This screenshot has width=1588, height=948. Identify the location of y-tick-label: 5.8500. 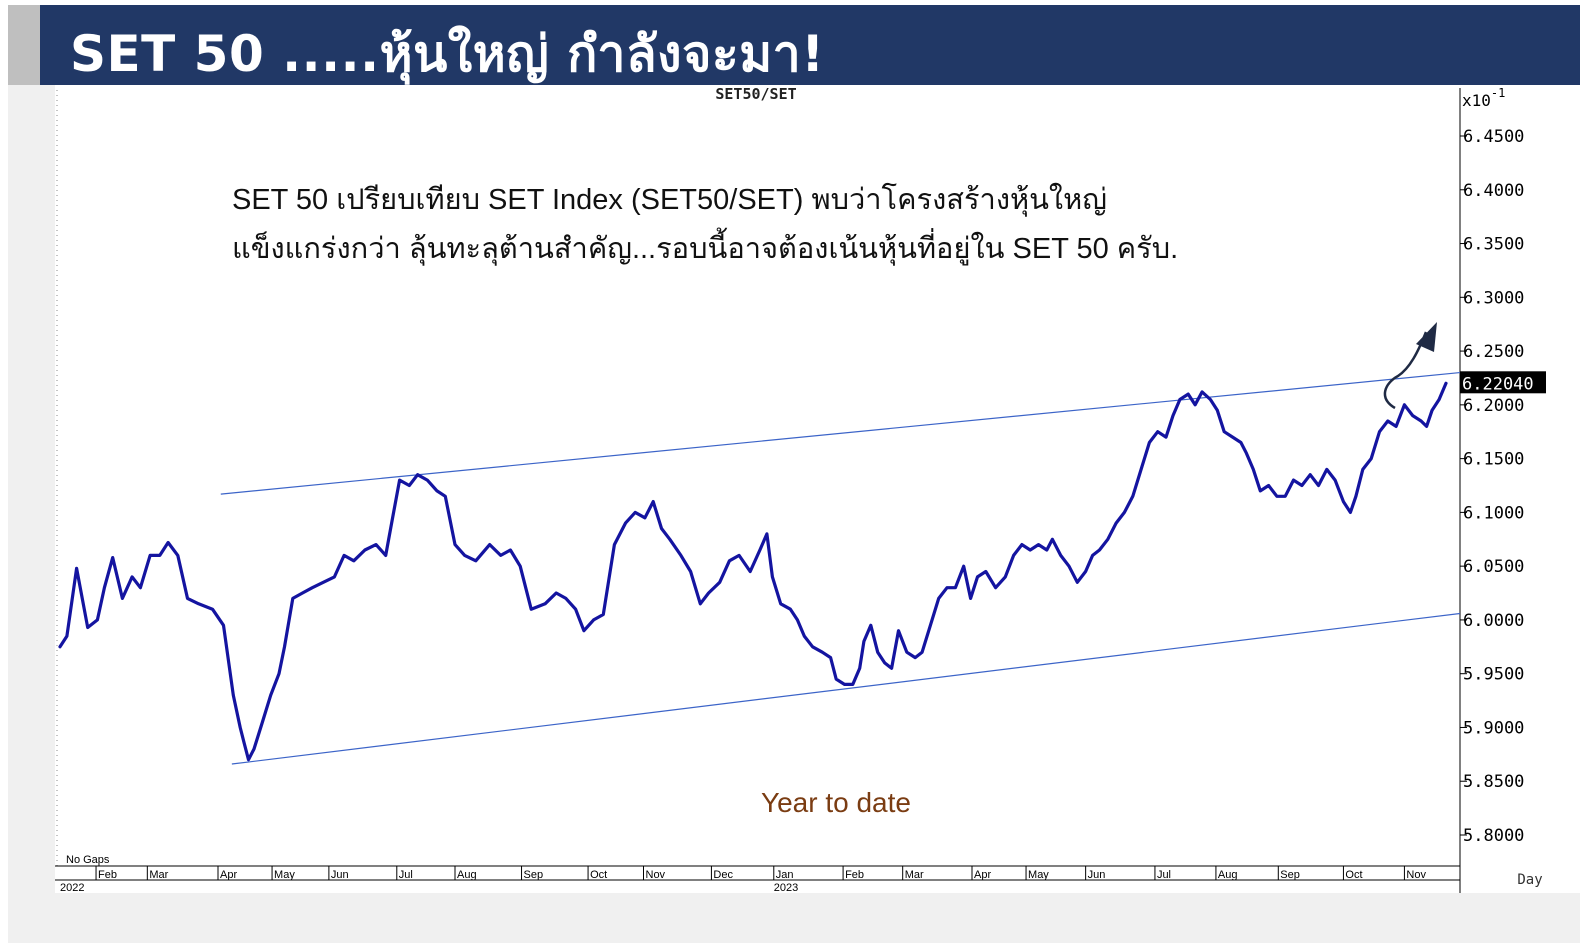
(1493, 782).